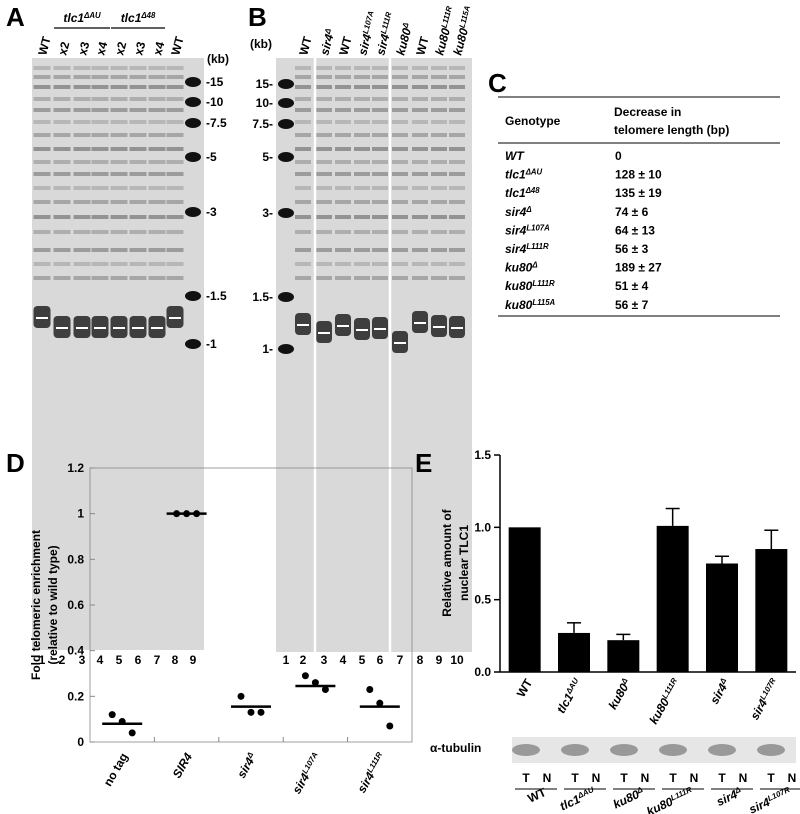 The height and width of the screenshot is (814, 800). What do you see at coordinates (75, 559) in the screenshot?
I see `y-tick-label: 0.8` at bounding box center [75, 559].